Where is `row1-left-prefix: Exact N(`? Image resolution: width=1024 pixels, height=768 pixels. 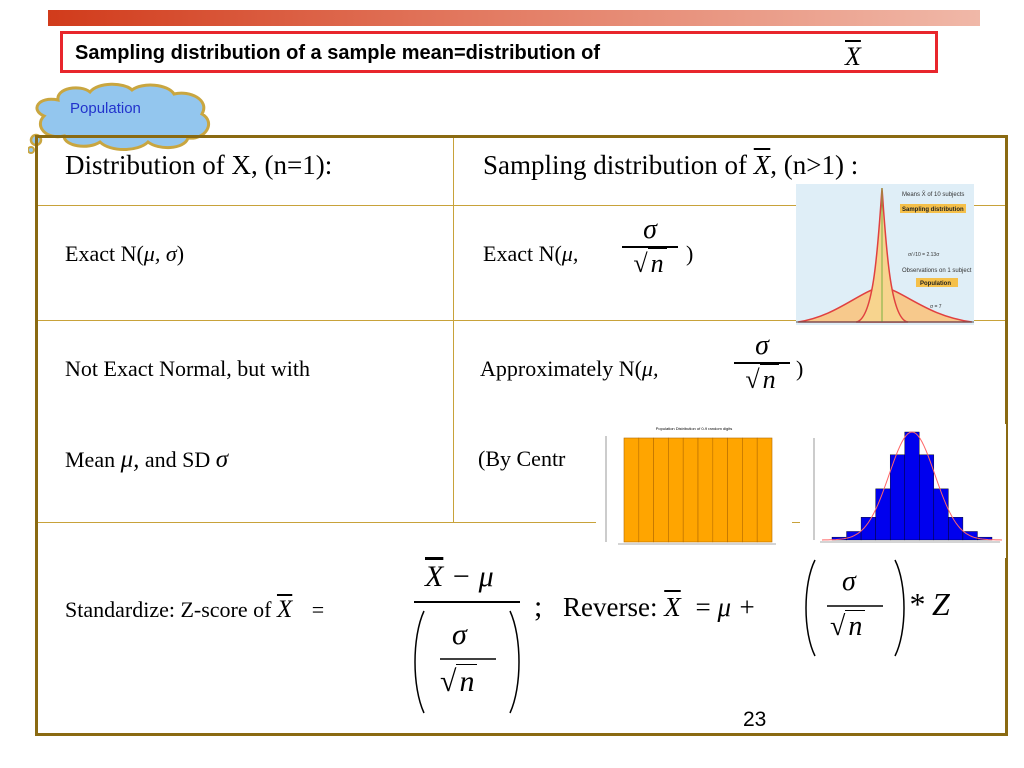
row1-left-prefix: Exact N( is located at coordinates (104, 253).